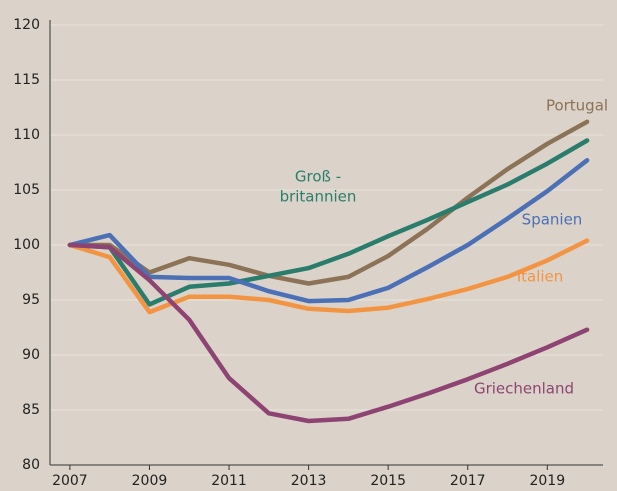 This screenshot has height=491, width=617. What do you see at coordinates (26, 25) in the screenshot?
I see `y-tick-label: 120` at bounding box center [26, 25].